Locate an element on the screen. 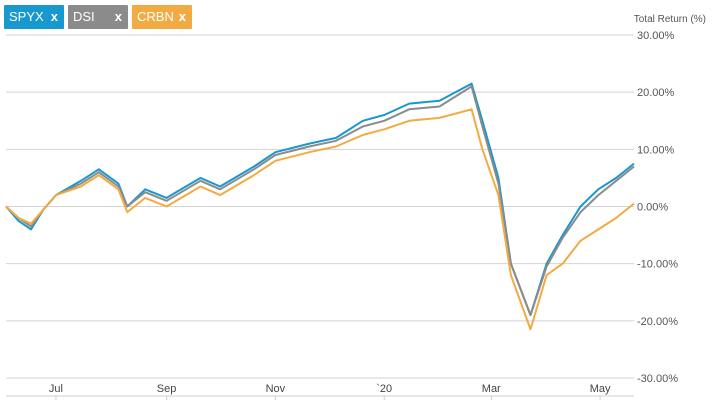 The image size is (712, 420). legend-chip-crbn: CRBN x is located at coordinates (162, 17).